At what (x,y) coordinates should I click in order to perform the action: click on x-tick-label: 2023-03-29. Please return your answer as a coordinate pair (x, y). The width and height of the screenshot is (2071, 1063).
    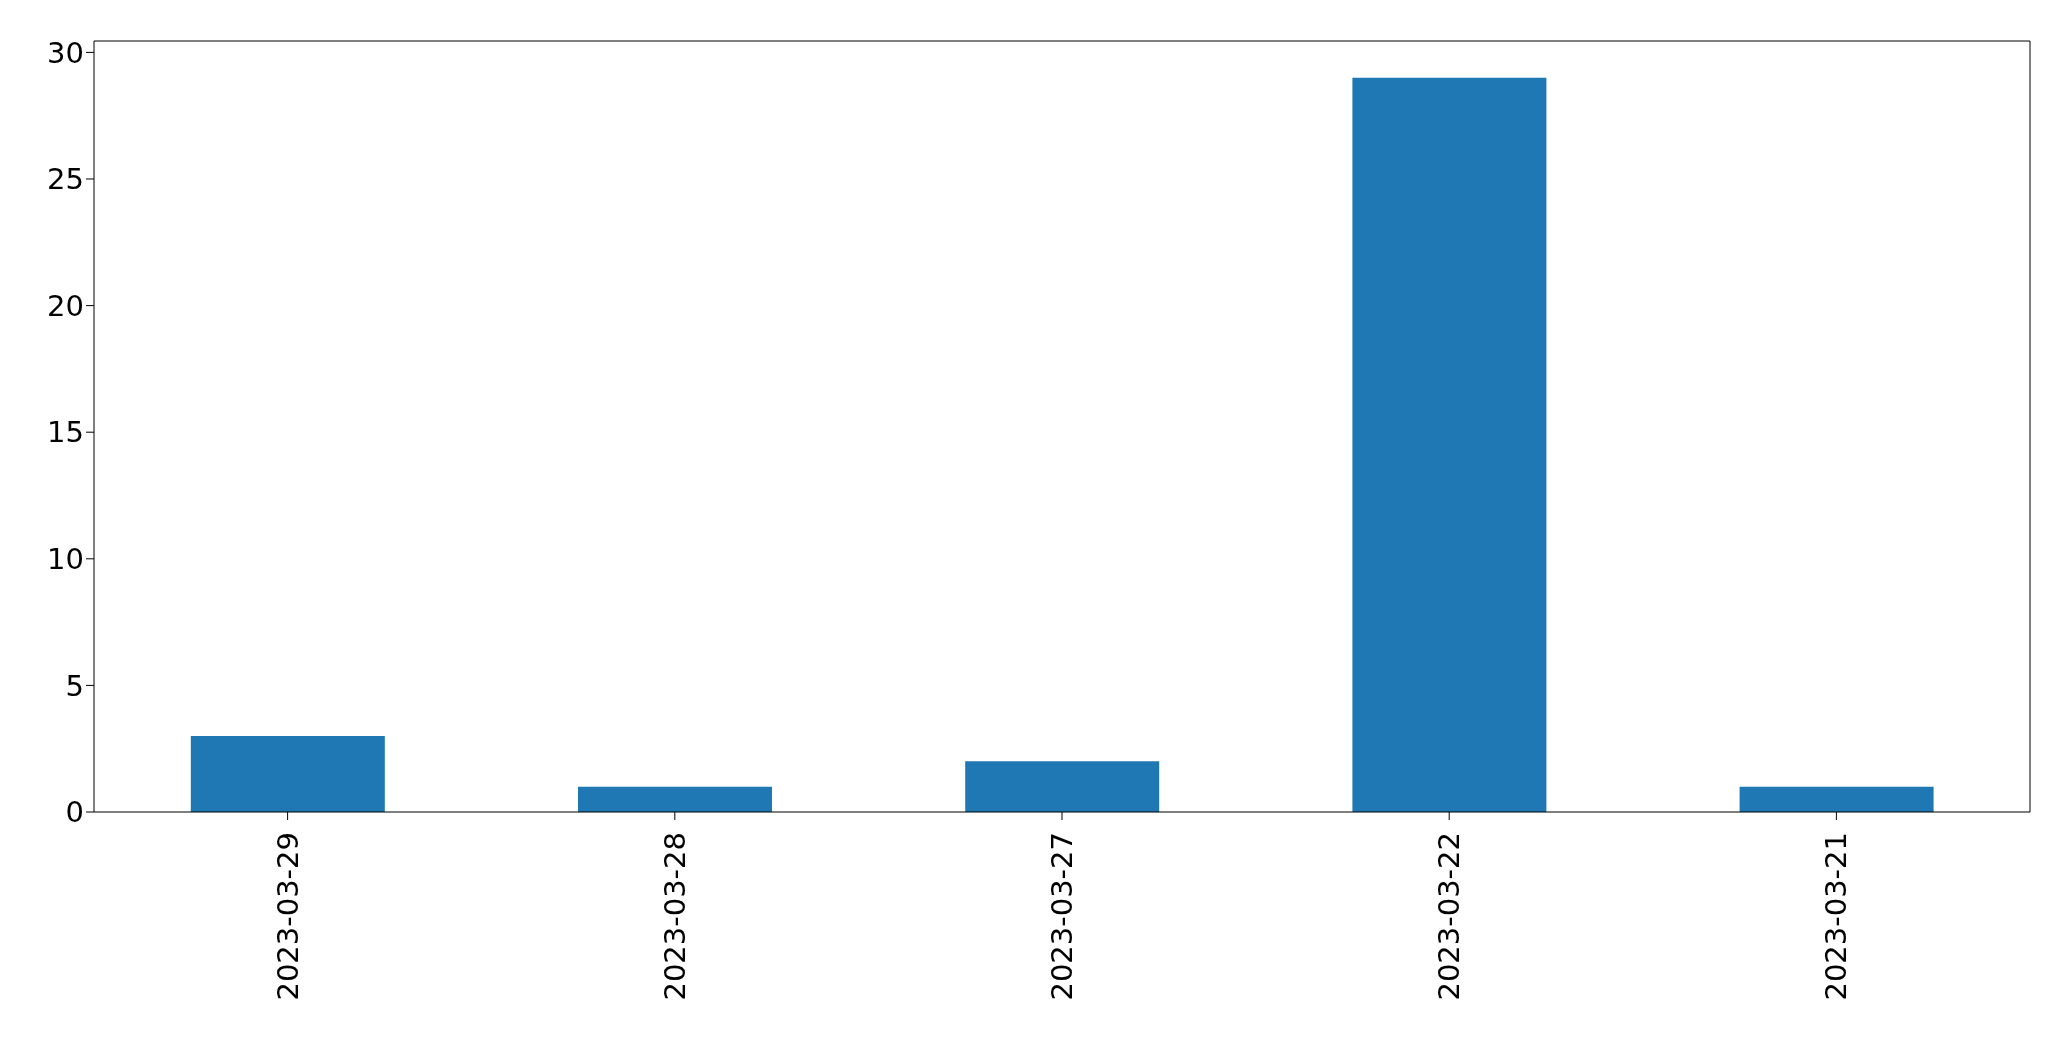
    Looking at the image, I should click on (287, 916).